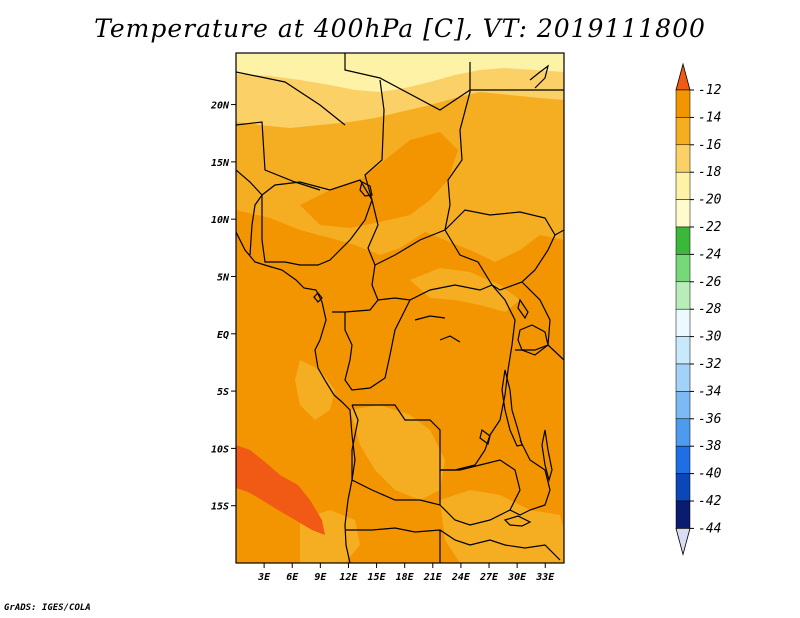 This screenshot has width=800, height=618. I want to click on colorbar-label: -38, so click(710, 446).